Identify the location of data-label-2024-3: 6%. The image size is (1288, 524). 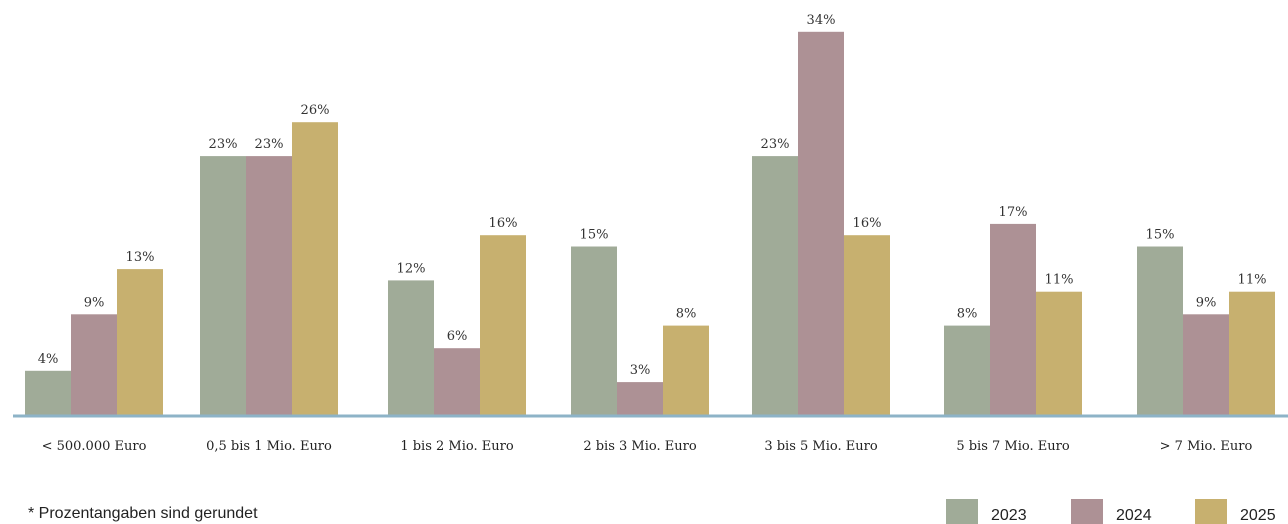
(457, 336).